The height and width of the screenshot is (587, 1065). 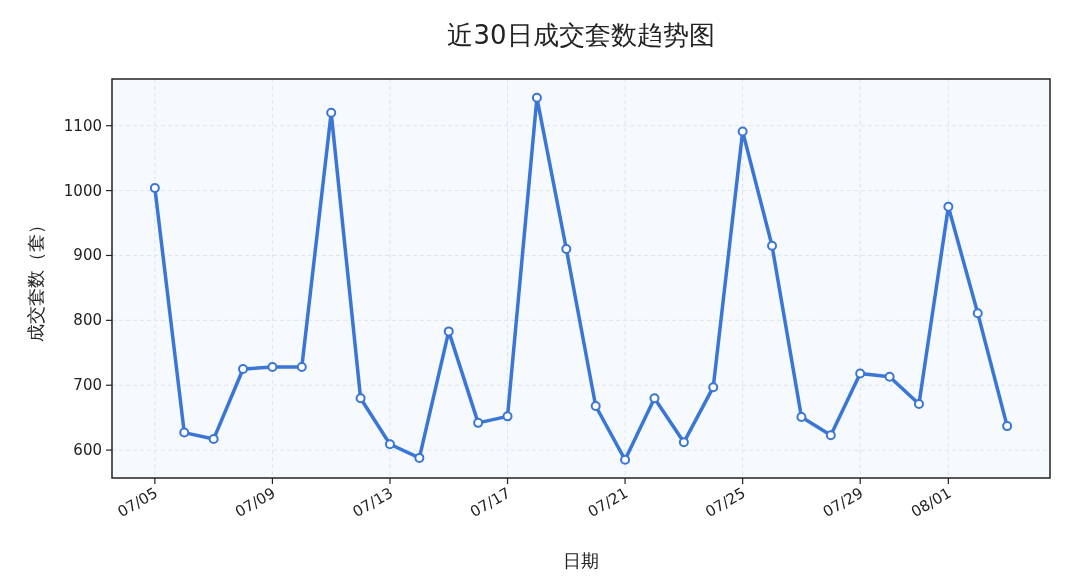 What do you see at coordinates (87, 320) in the screenshot?
I see `y-tick-label: 800` at bounding box center [87, 320].